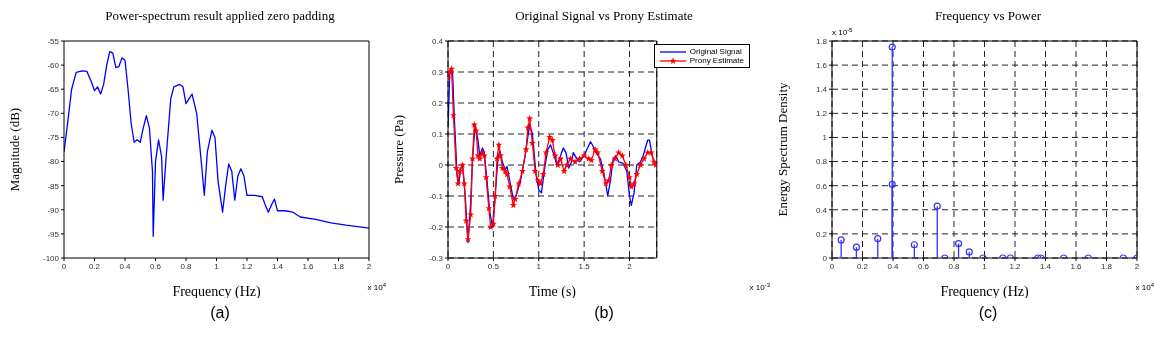 The width and height of the screenshot is (1168, 356). What do you see at coordinates (715, 51) in the screenshot?
I see `legend-label: Original Signal` at bounding box center [715, 51].